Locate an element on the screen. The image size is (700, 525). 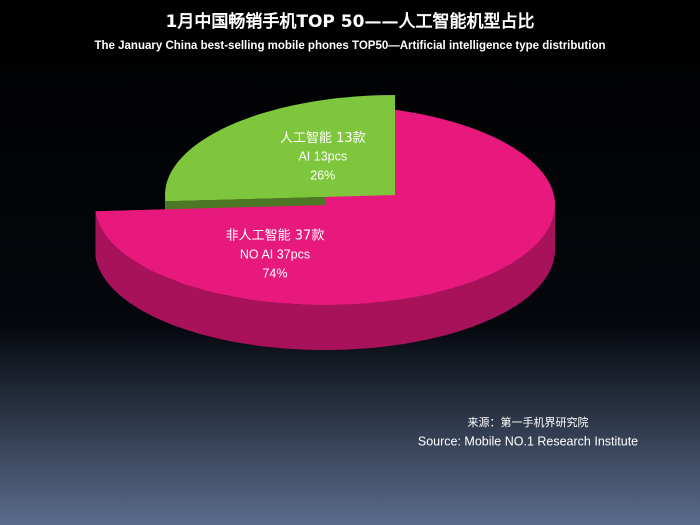
slice-count-label: NO AI 37pcs is located at coordinates (275, 254).